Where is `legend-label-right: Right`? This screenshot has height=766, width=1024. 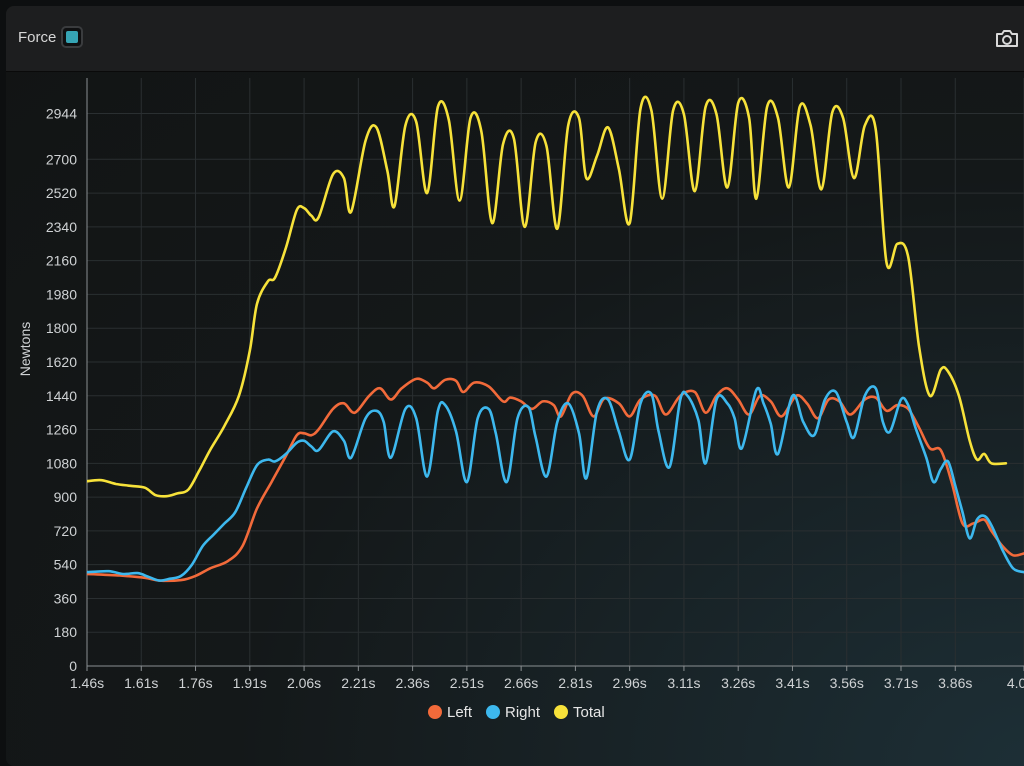
legend-label-right: Right is located at coordinates (523, 712).